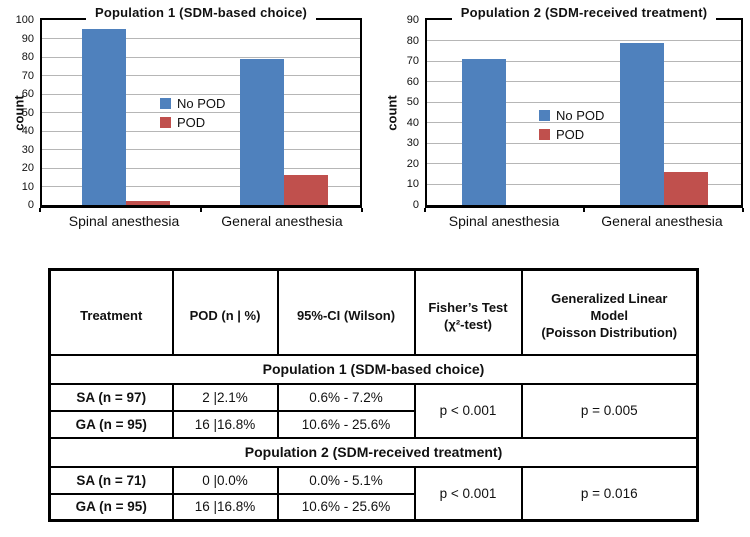 The image size is (750, 537). I want to click on col-header-pod: POD (n | %), so click(225, 312).